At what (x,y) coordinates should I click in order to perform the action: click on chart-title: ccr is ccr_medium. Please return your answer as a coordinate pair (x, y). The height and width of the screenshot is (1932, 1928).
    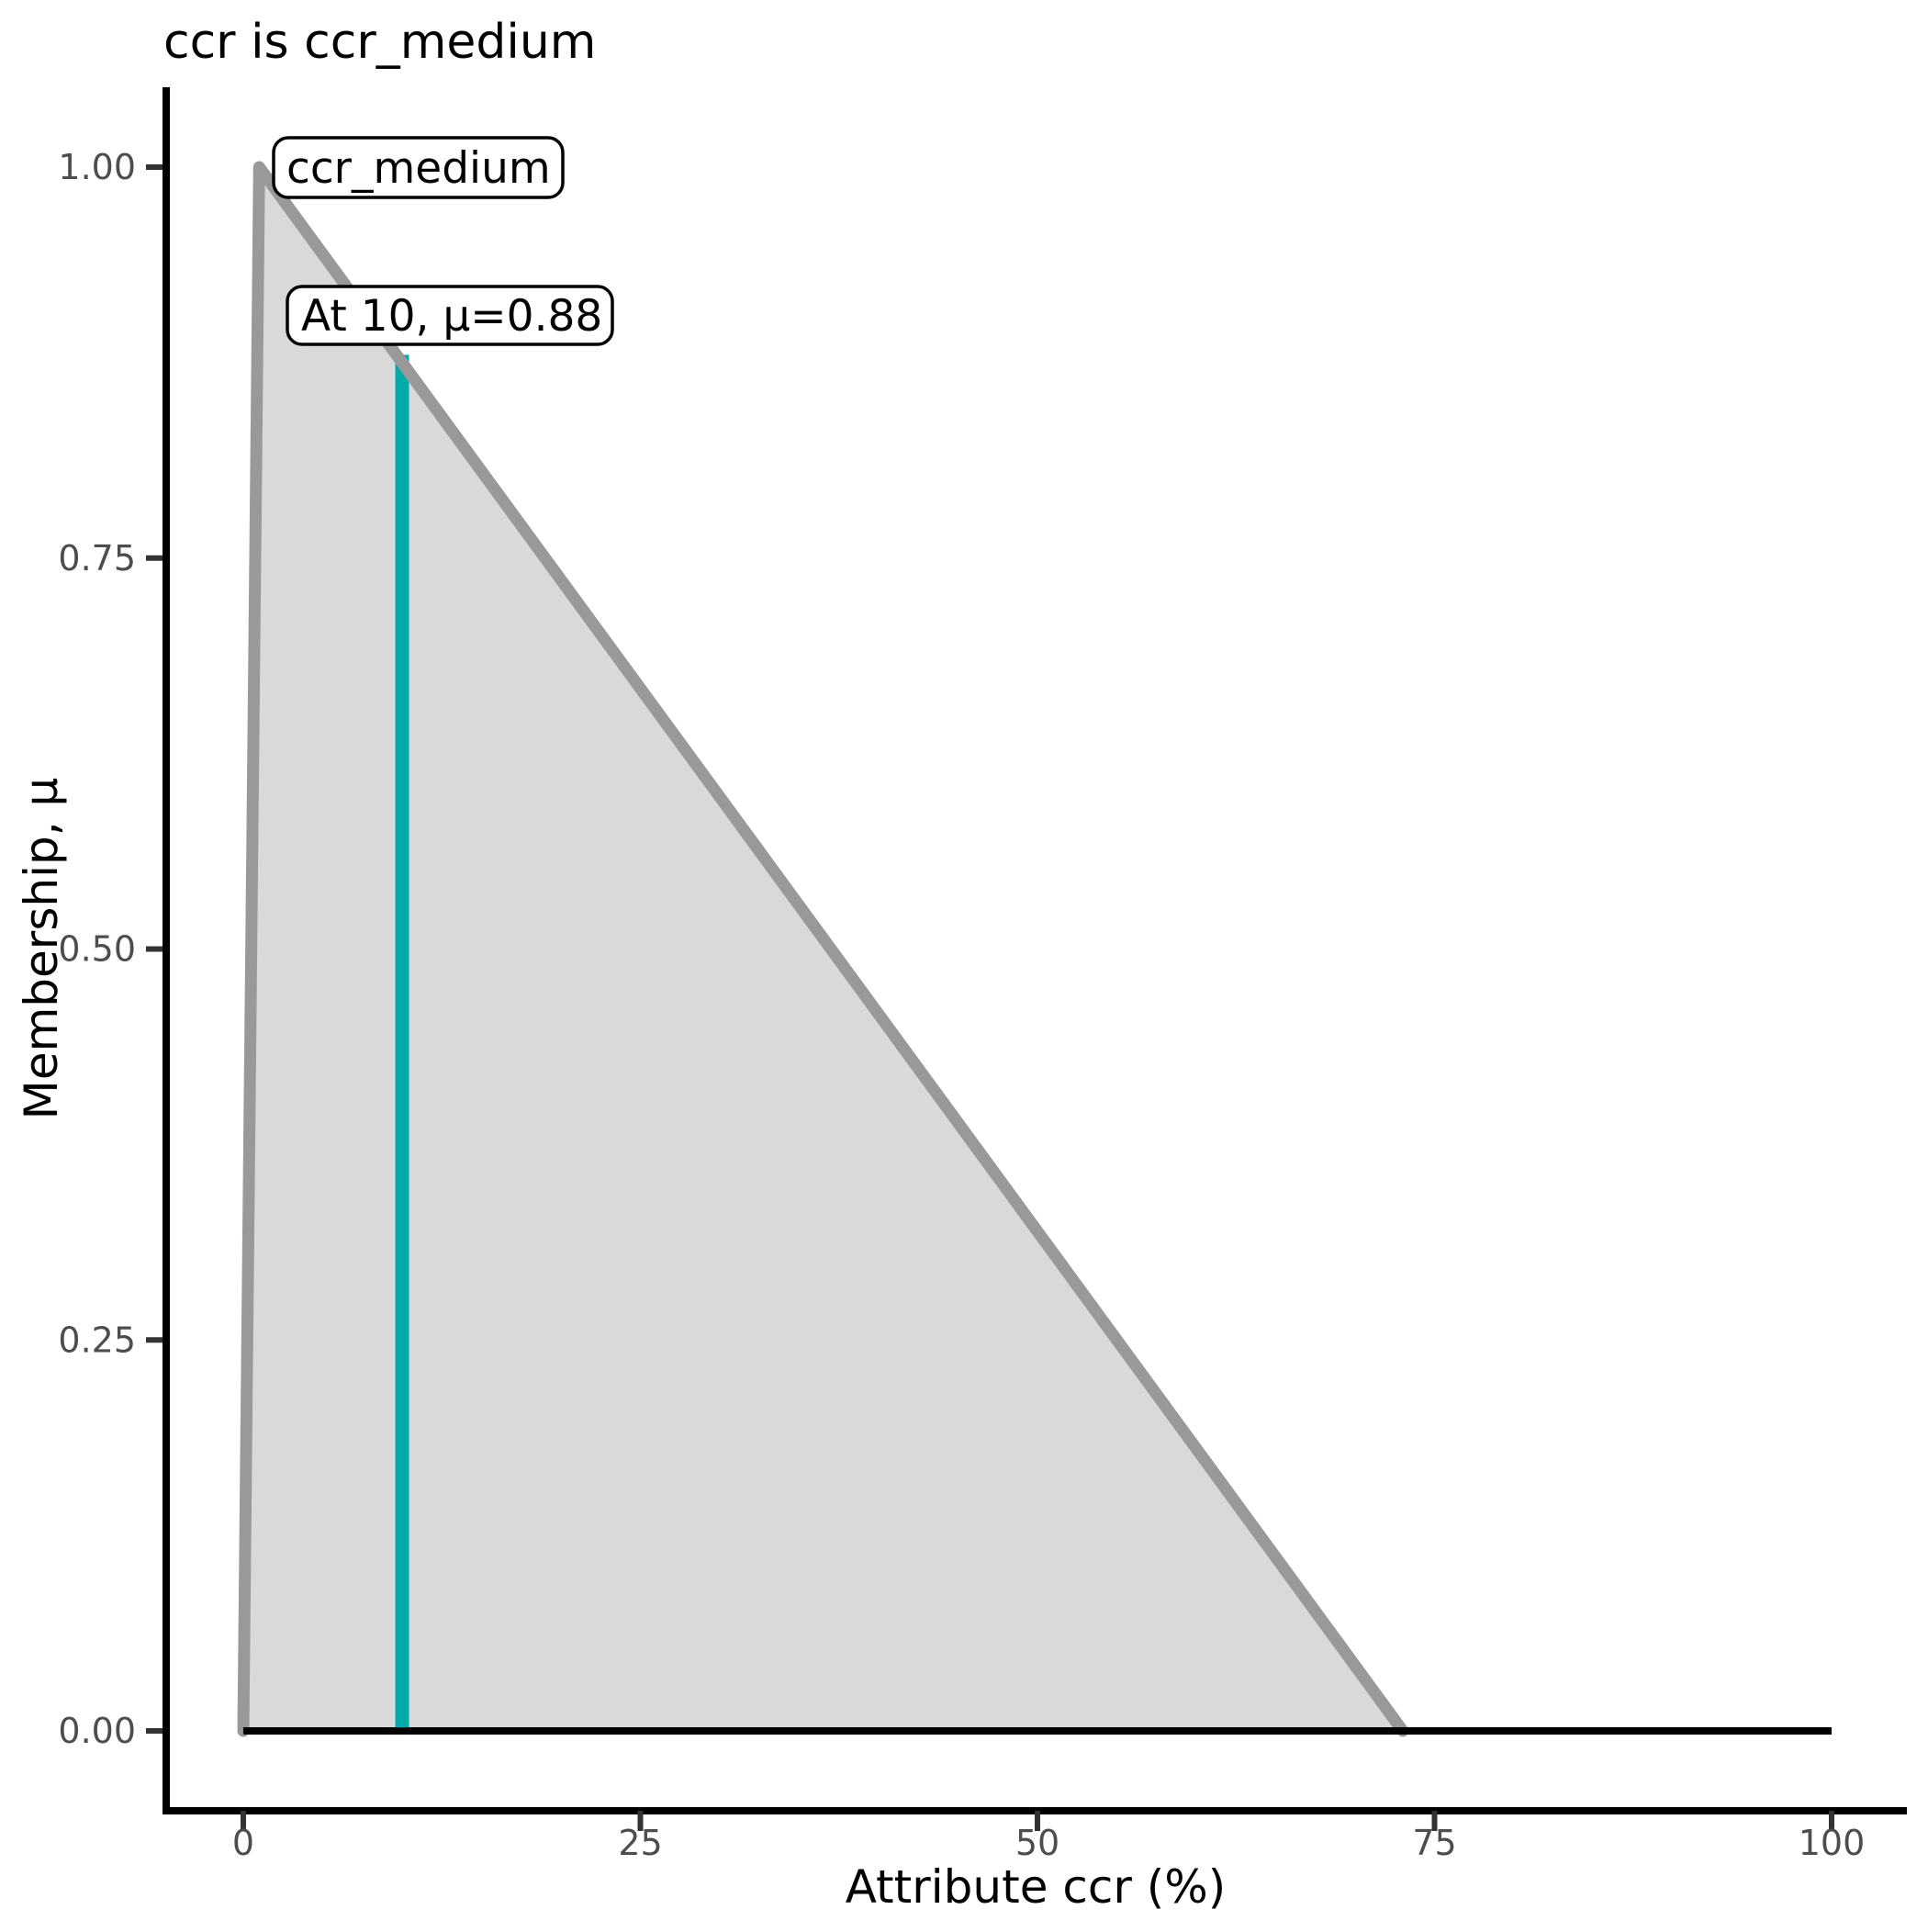
    Looking at the image, I should click on (379, 42).